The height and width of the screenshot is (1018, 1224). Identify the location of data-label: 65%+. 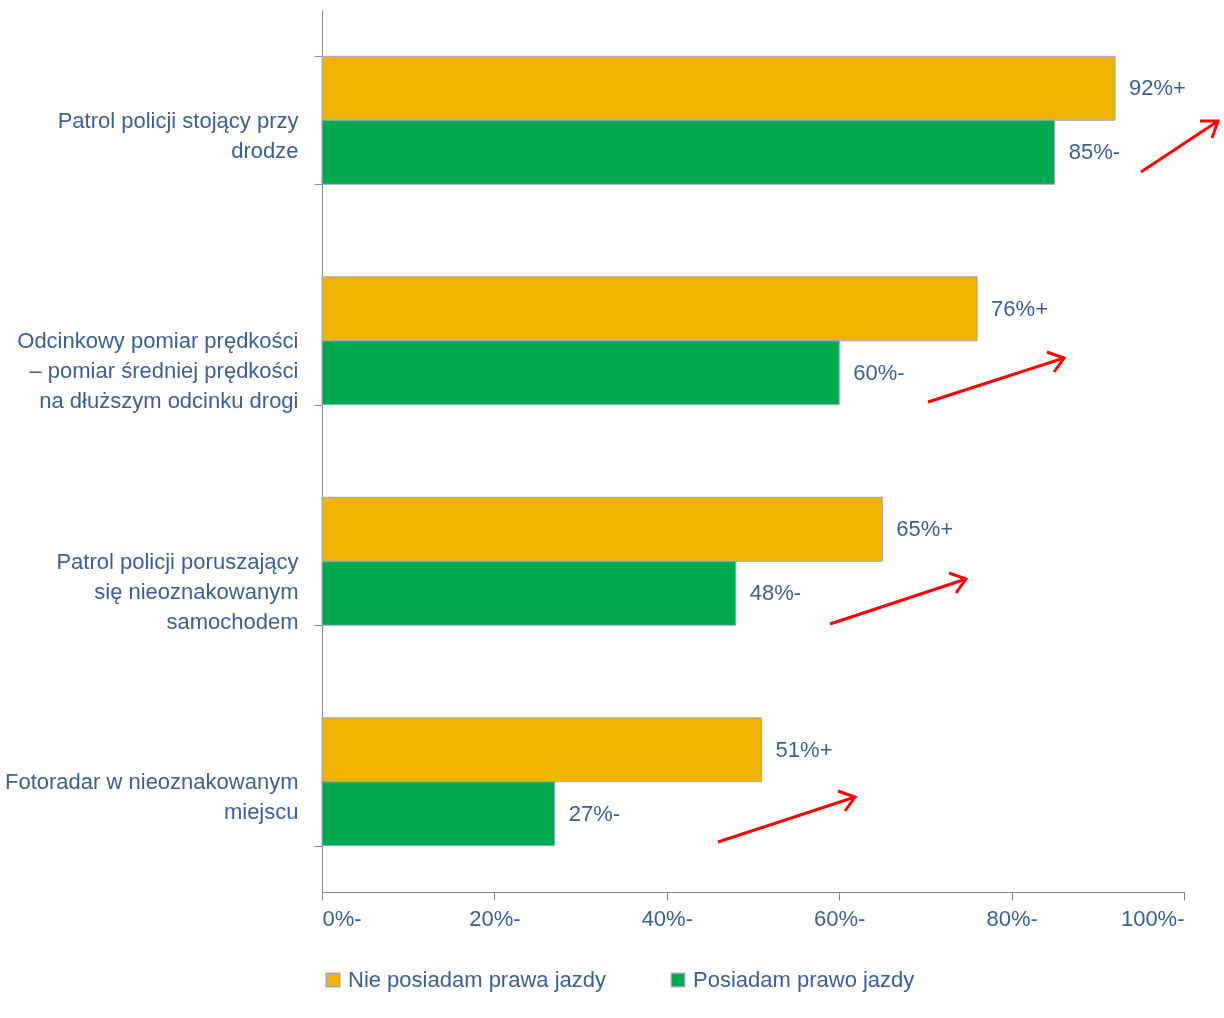
(925, 529).